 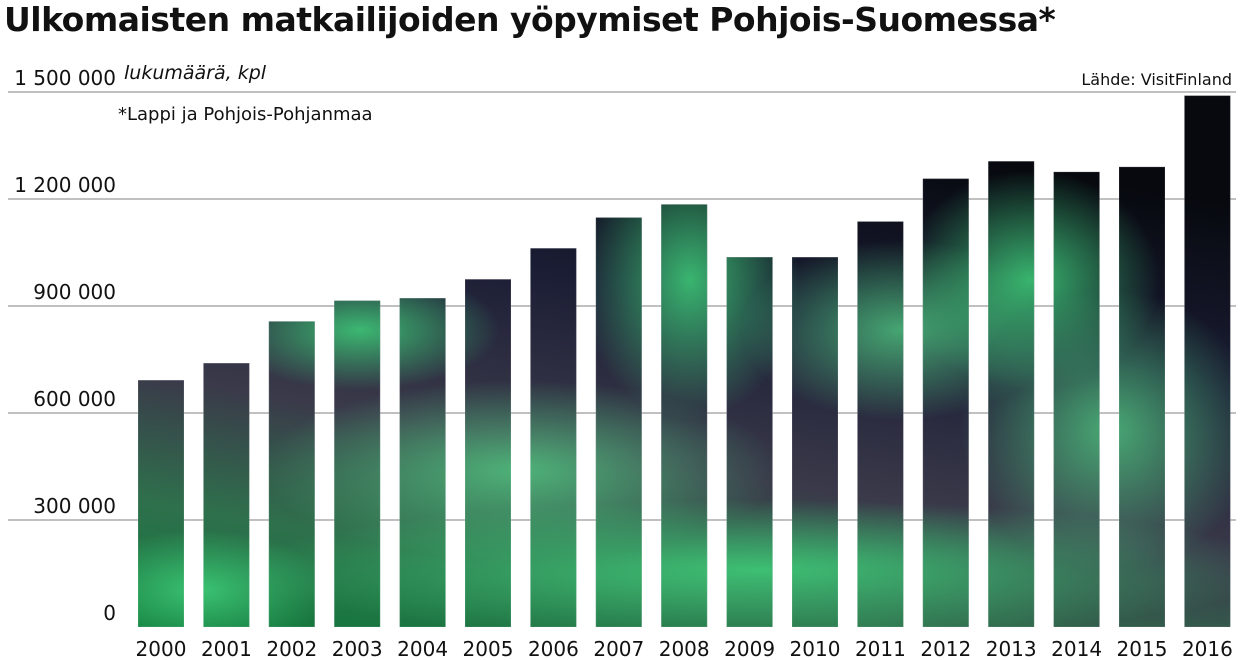 I want to click on bar-2003, so click(x=357, y=464).